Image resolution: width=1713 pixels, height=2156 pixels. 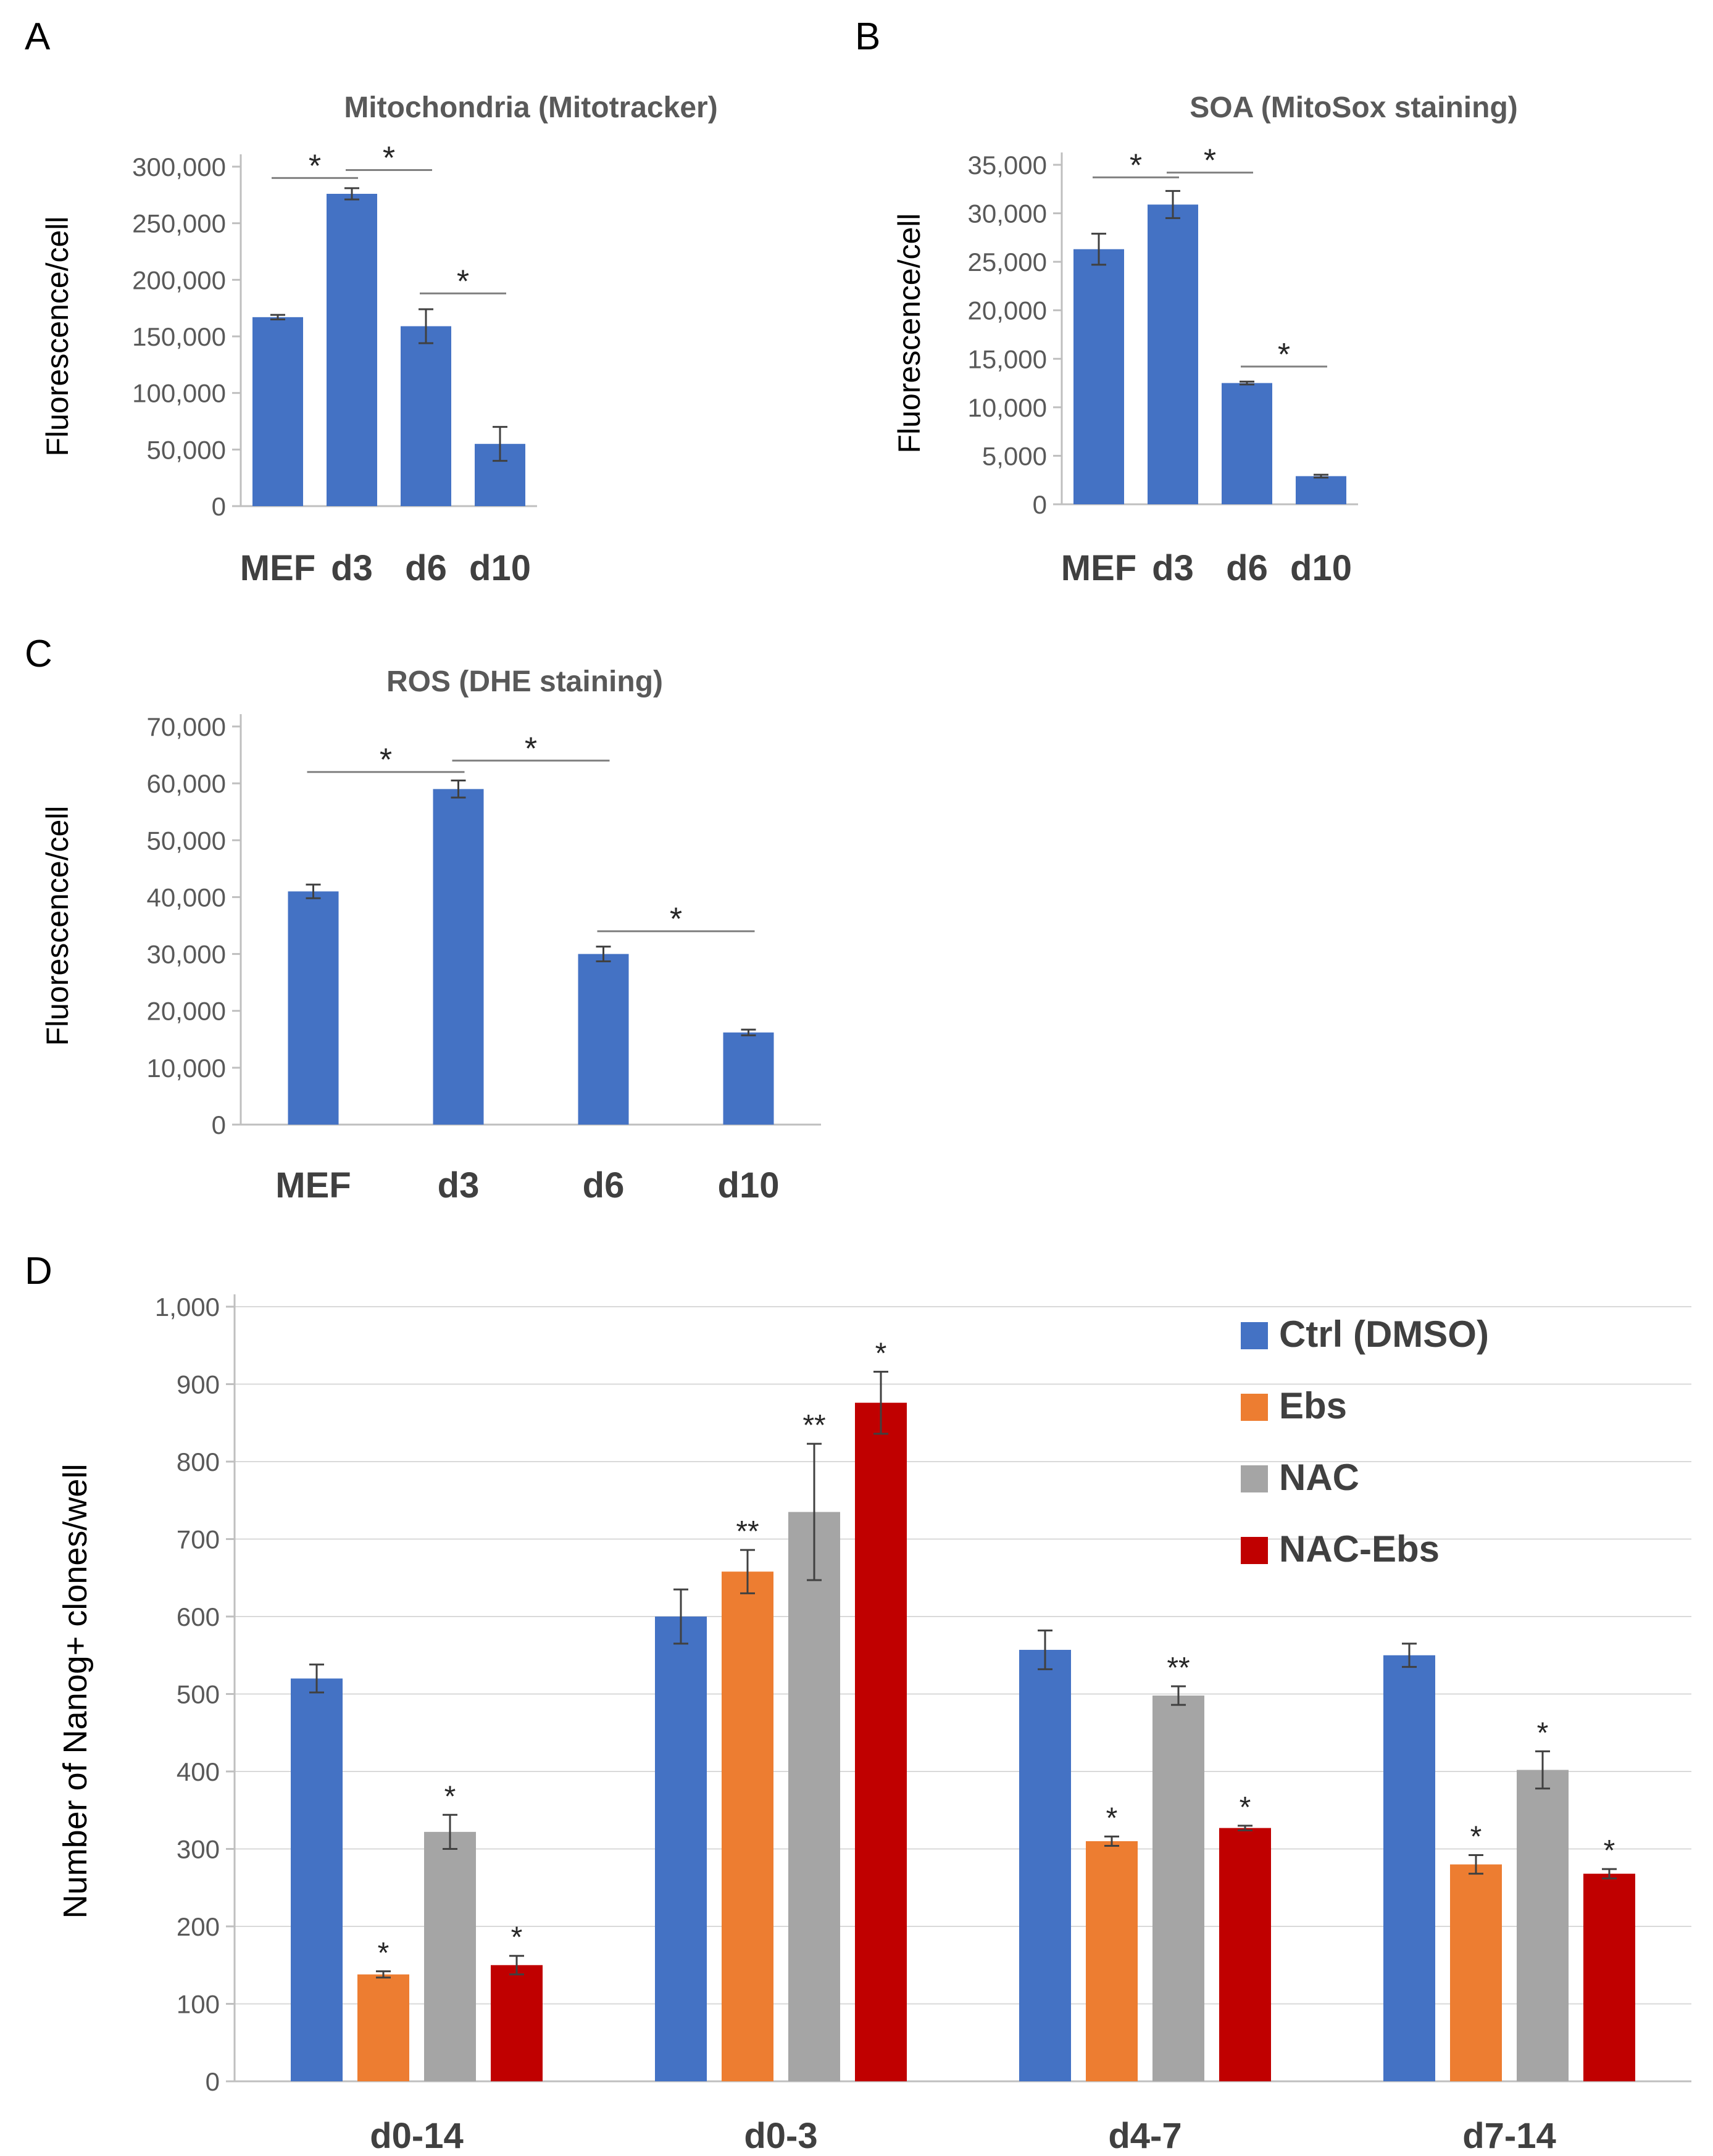 I want to click on y-tick-label: 1,000, so click(x=187, y=1306).